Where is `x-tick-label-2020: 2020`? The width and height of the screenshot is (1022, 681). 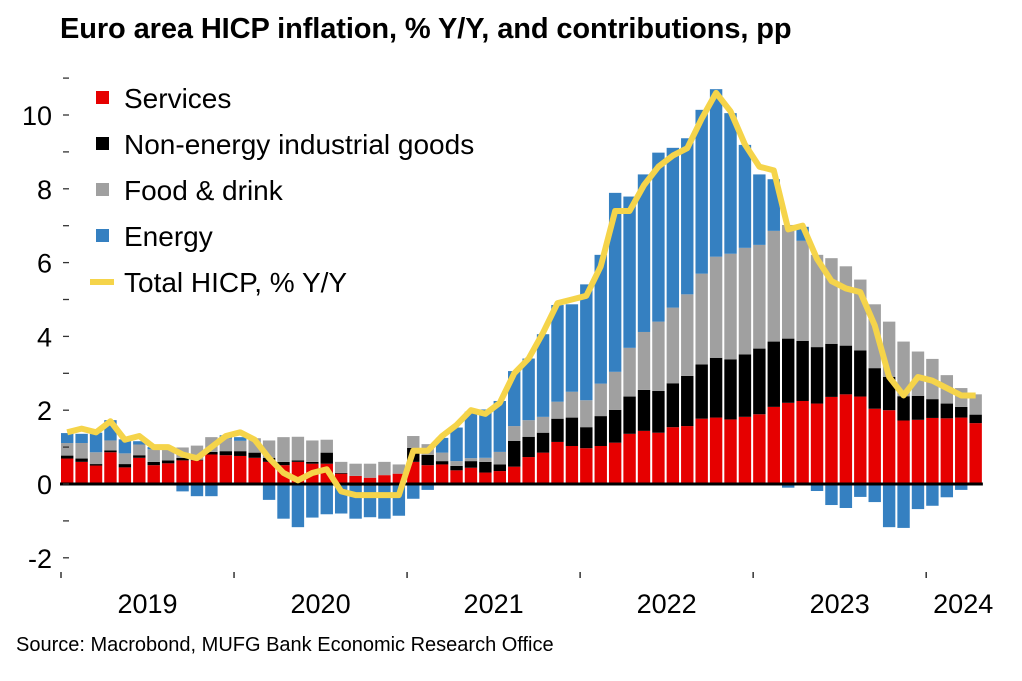 x-tick-label-2020: 2020 is located at coordinates (321, 604).